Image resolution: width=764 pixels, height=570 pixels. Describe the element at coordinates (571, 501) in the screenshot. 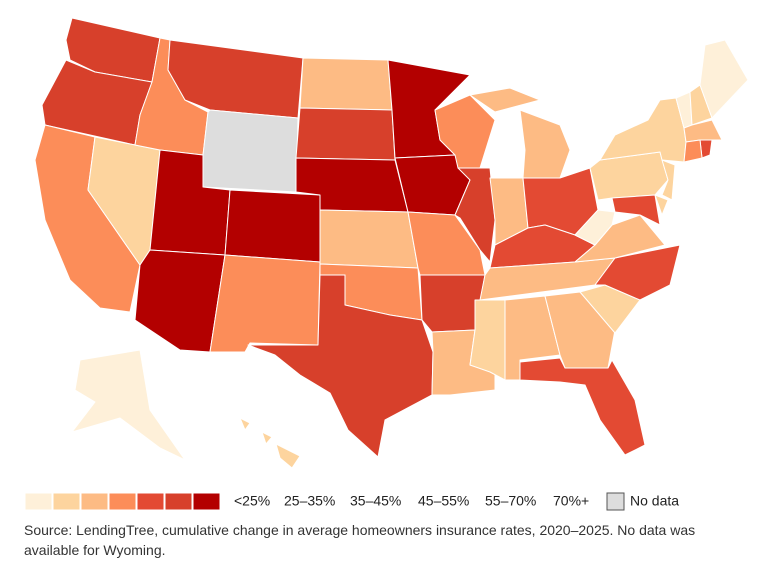

I see `legend-label: 70%+` at that location.